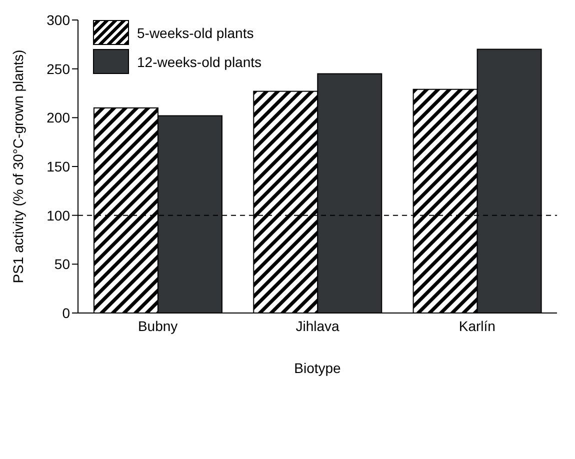 The width and height of the screenshot is (575, 459). Describe the element at coordinates (158, 326) in the screenshot. I see `x-tick-label: Bubny` at that location.